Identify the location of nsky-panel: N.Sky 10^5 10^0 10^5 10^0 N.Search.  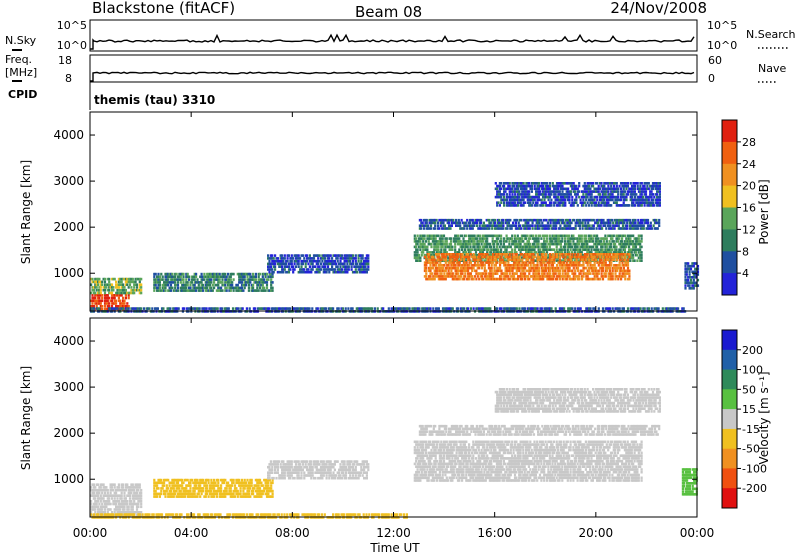
(400, 35).